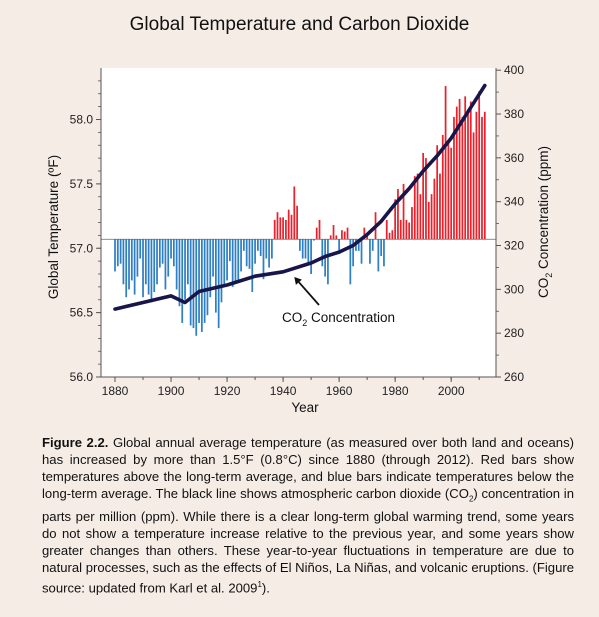  What do you see at coordinates (213, 258) in the screenshot?
I see `temp-bar-1915` at bounding box center [213, 258].